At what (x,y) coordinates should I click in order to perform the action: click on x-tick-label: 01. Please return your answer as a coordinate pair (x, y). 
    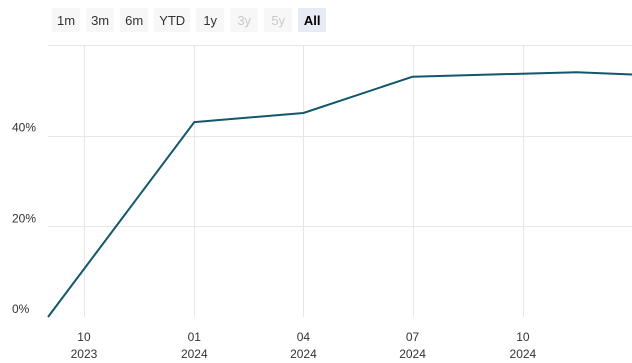
    Looking at the image, I should click on (195, 337).